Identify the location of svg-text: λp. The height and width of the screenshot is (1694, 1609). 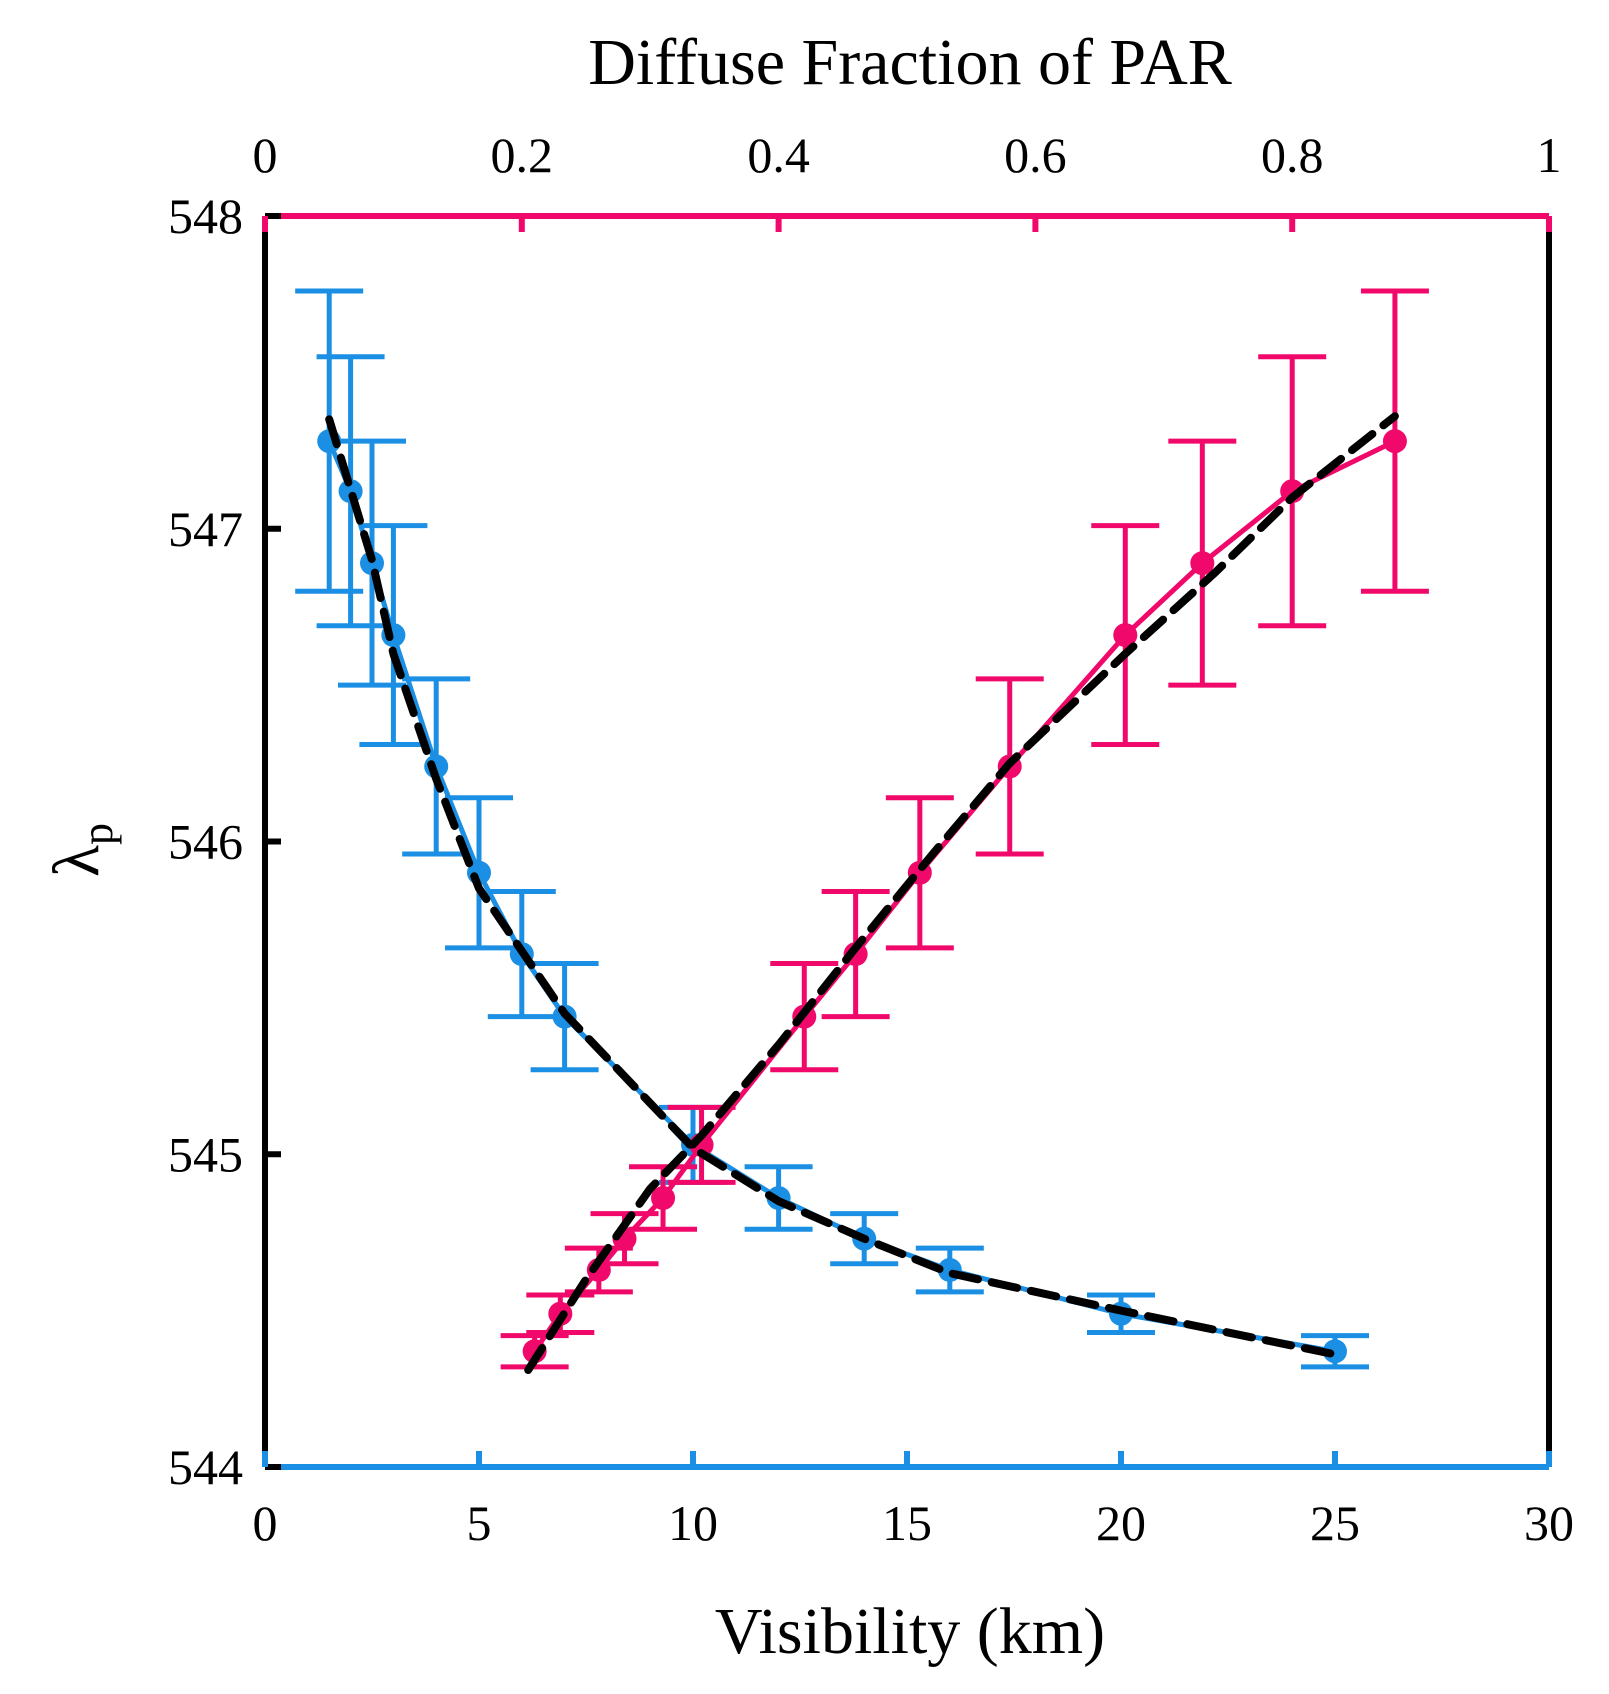
(81, 850).